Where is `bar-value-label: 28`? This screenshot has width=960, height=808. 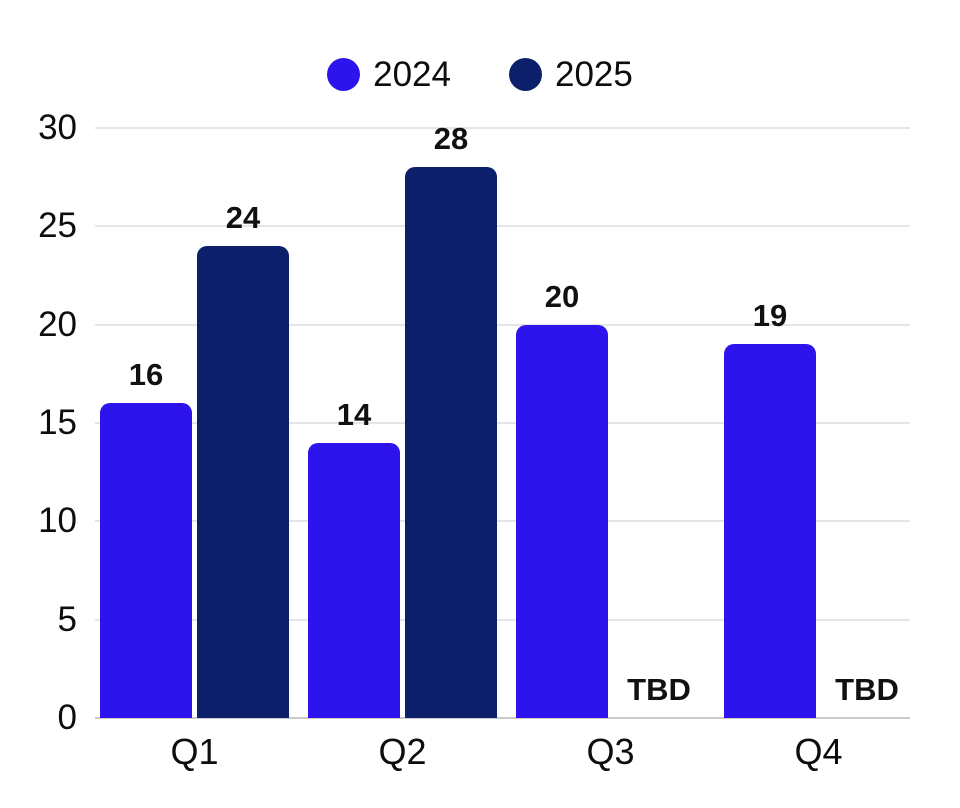
bar-value-label: 28 is located at coordinates (451, 139).